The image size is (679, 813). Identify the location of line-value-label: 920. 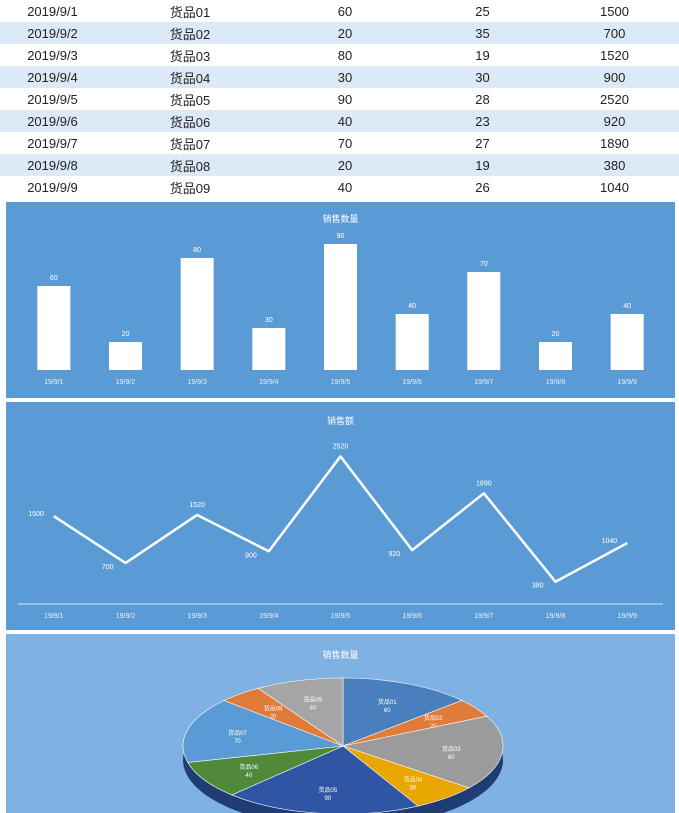
(394, 554).